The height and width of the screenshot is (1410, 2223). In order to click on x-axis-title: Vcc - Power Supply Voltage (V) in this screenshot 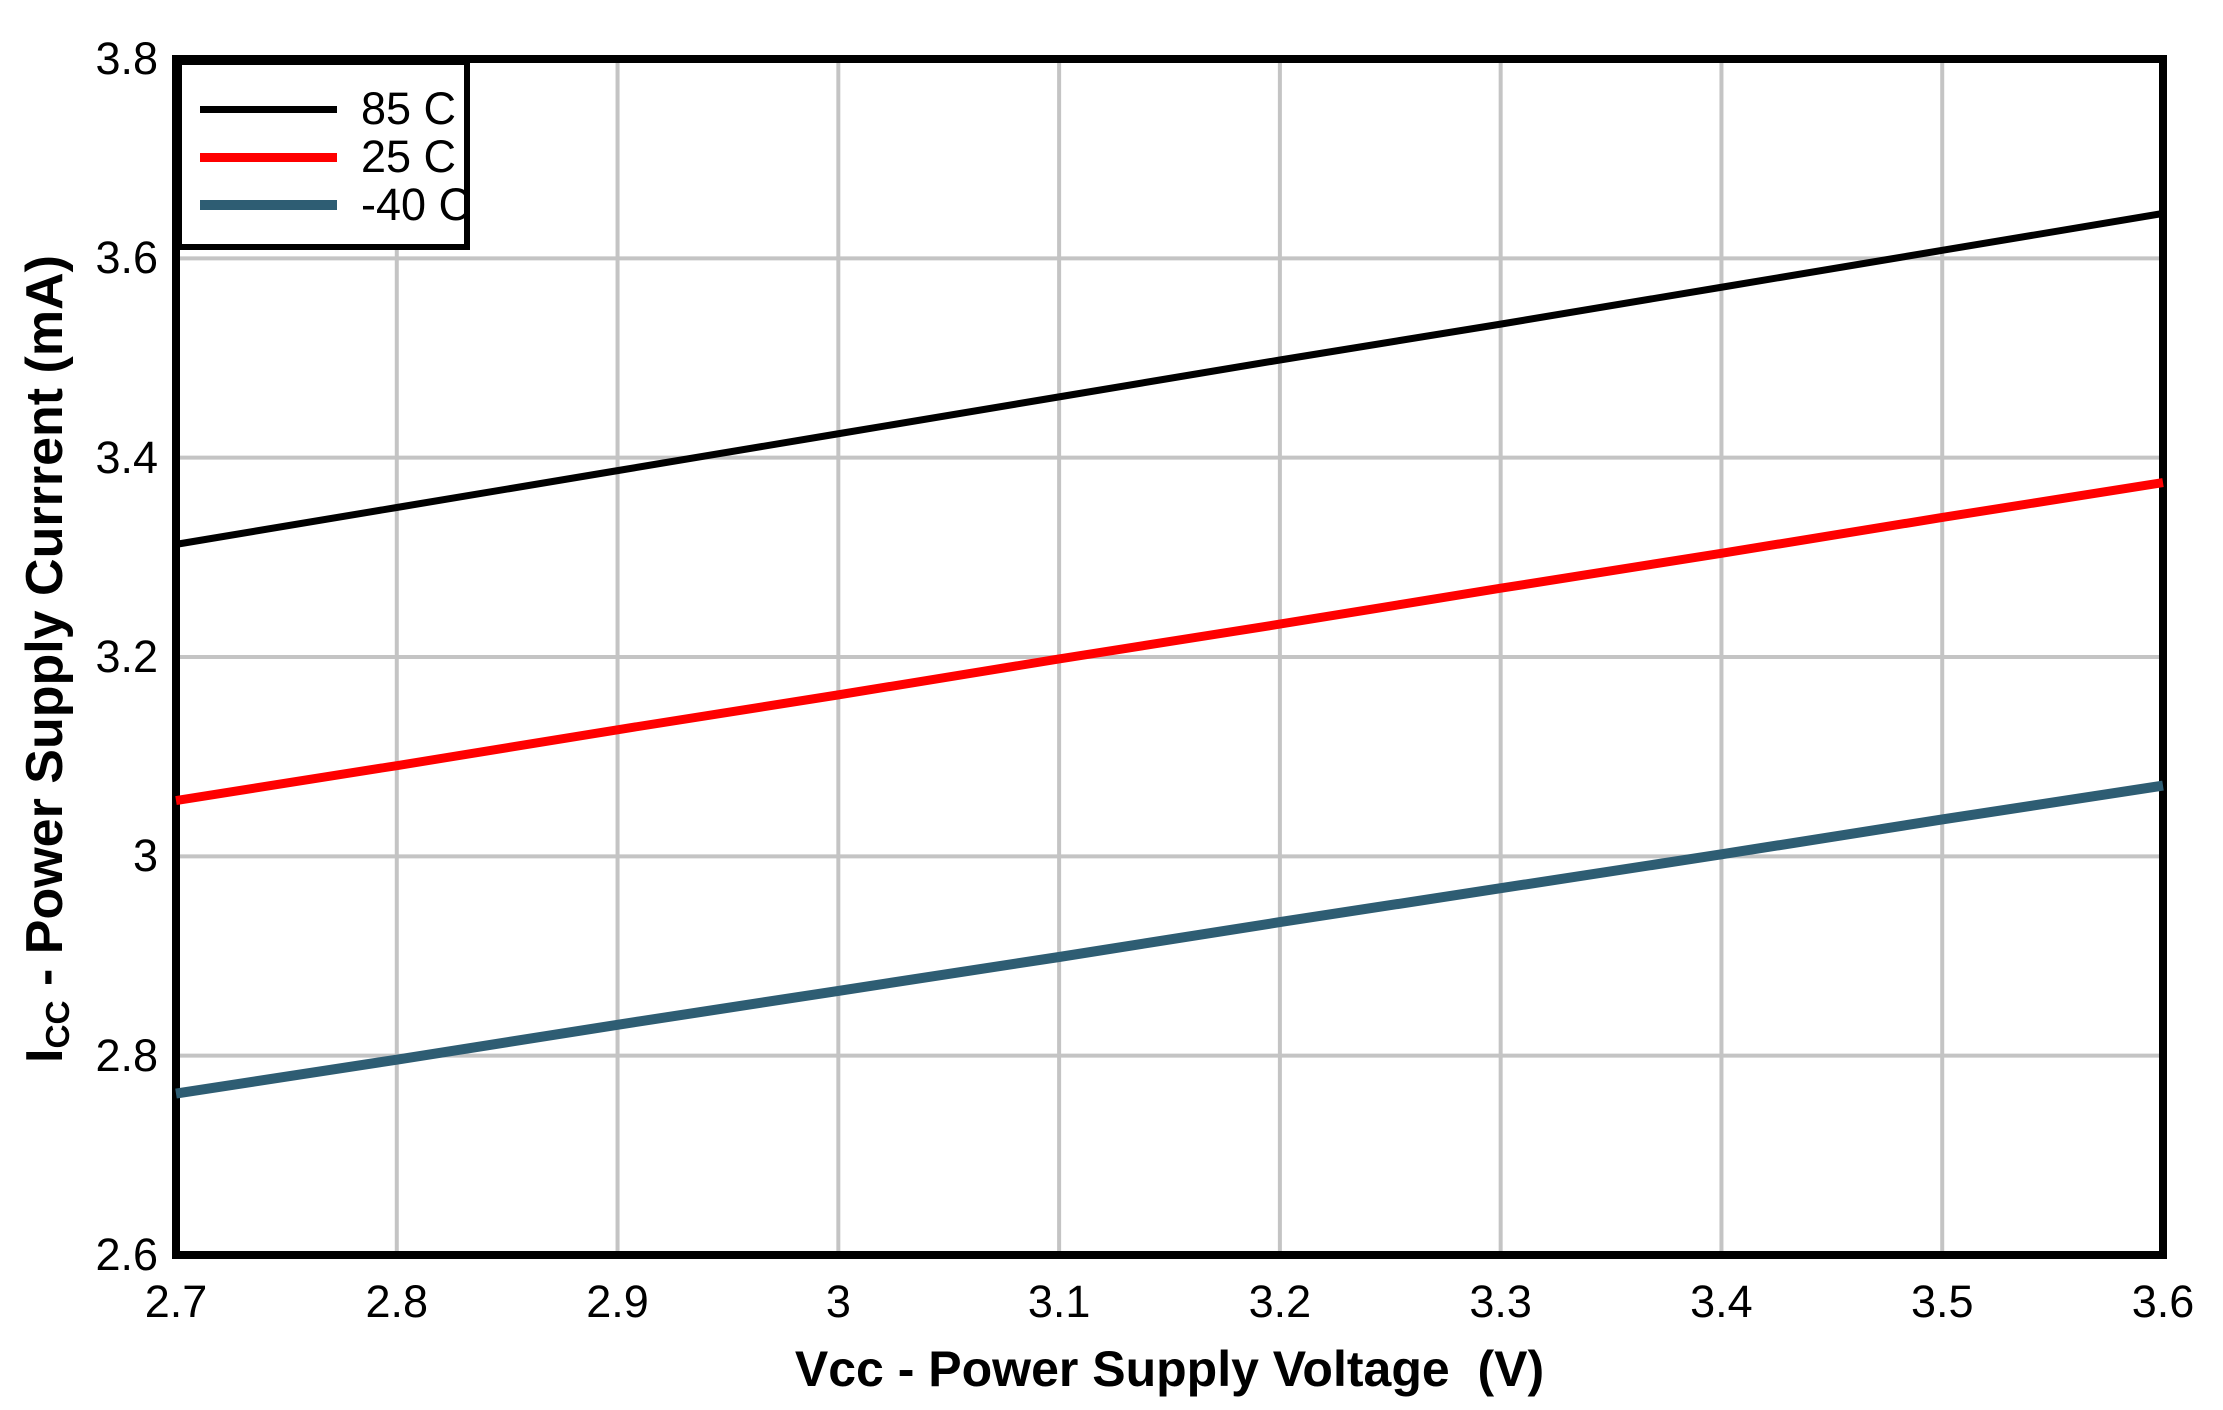, I will do `click(1169, 1369)`.